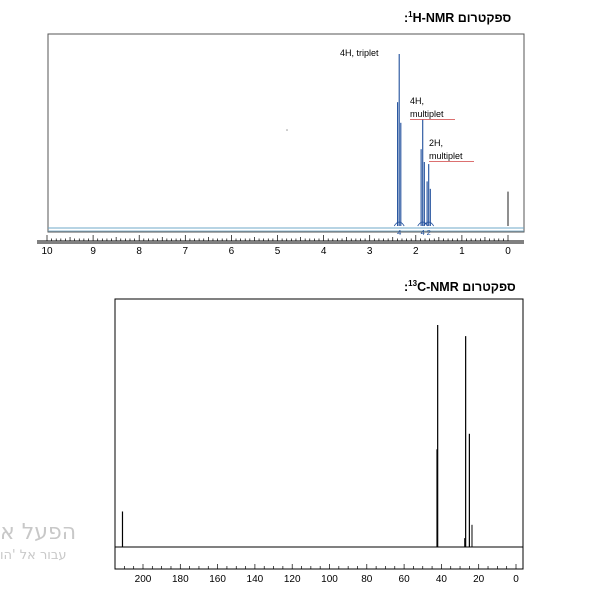 This screenshot has width=593, height=601. I want to click on hnmr-tick-label: 1, so click(462, 251).